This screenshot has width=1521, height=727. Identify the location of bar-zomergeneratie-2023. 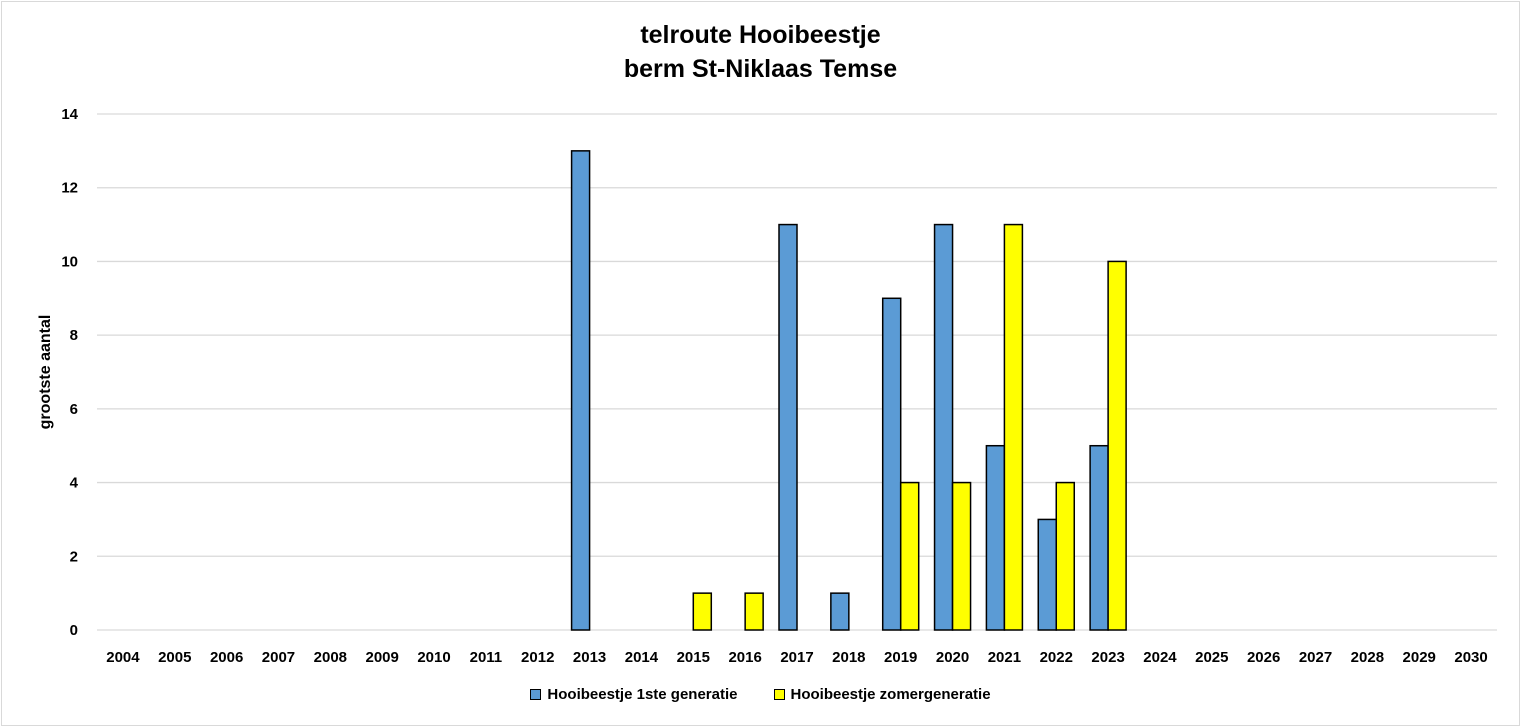
(1117, 445).